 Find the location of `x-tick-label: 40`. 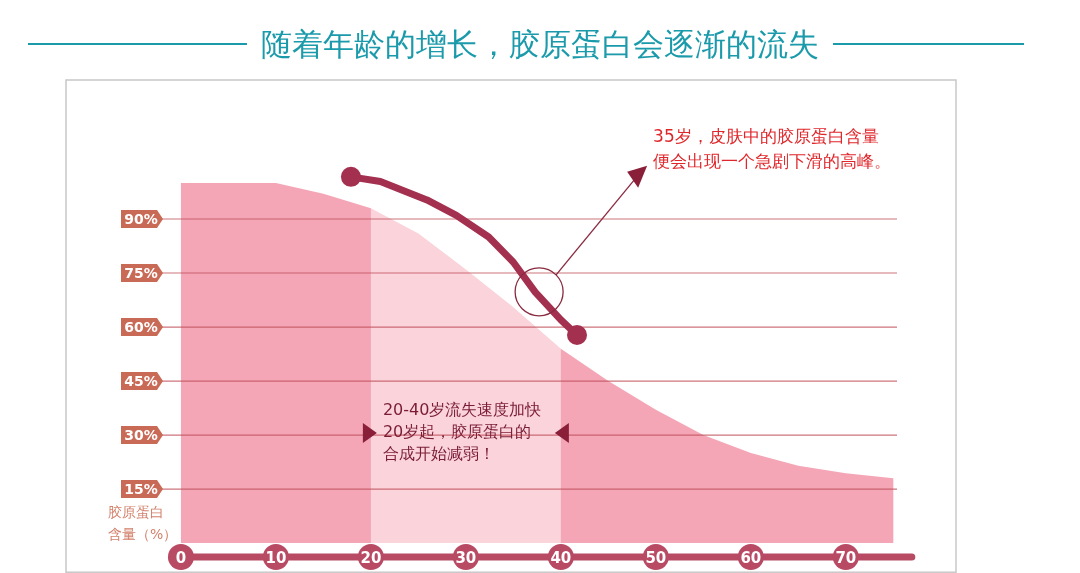

x-tick-label: 40 is located at coordinates (561, 558).